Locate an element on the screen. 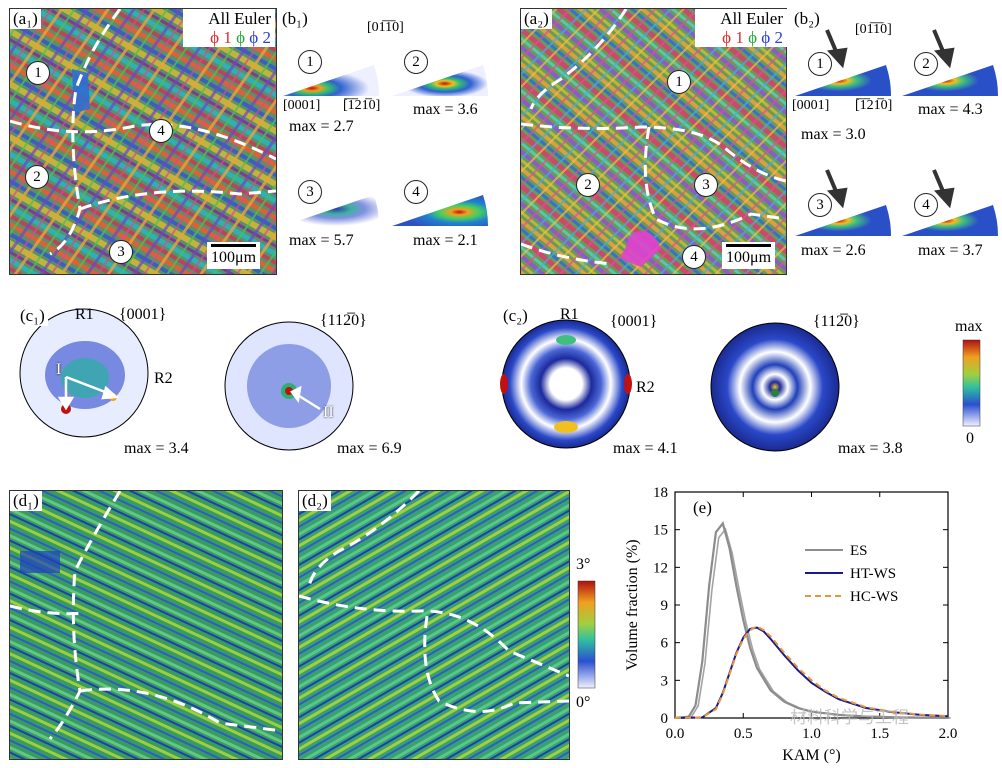 The height and width of the screenshot is (768, 1002). pf-r1-c1: R1 is located at coordinates (84, 314).